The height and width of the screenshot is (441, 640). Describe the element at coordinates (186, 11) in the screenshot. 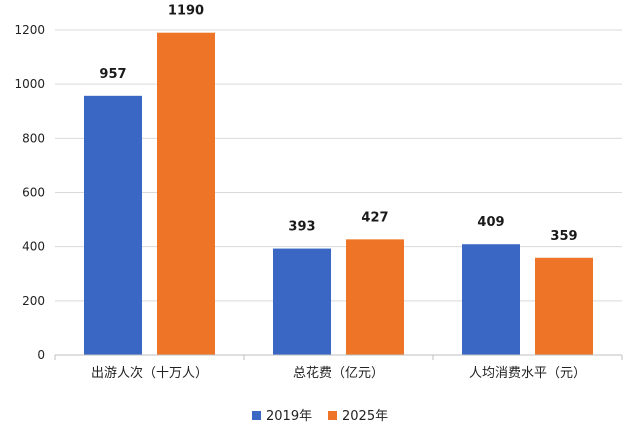

I see `data-label-0-1: 1190` at that location.